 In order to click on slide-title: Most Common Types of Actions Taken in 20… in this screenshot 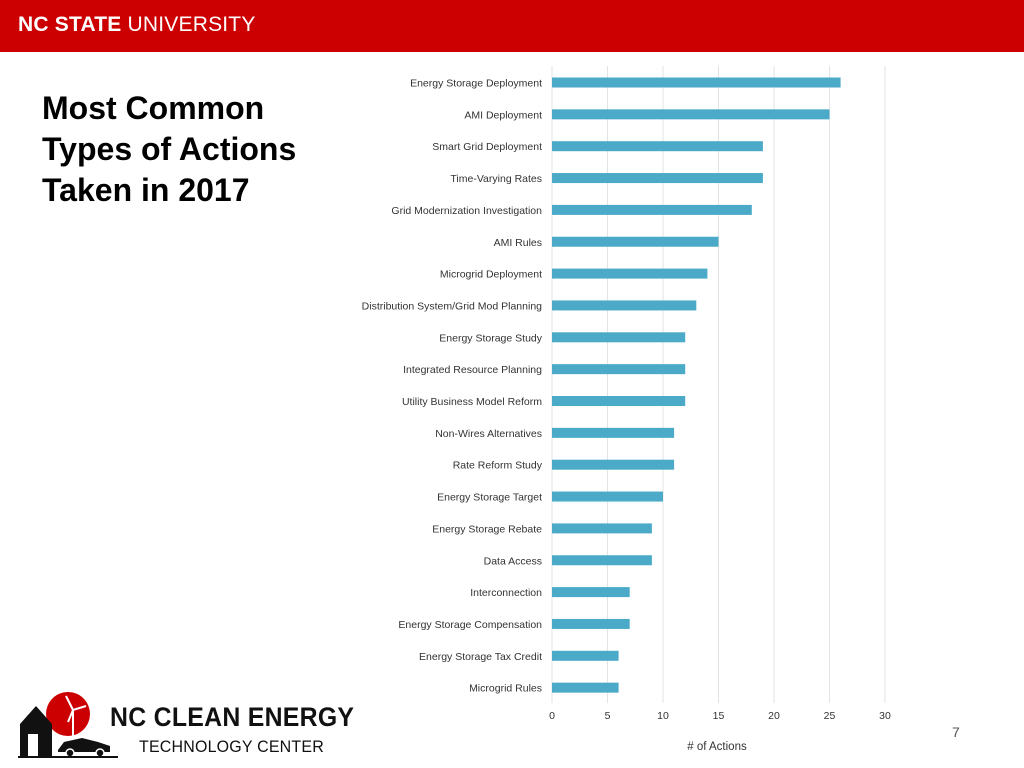, I will do `click(192, 149)`.